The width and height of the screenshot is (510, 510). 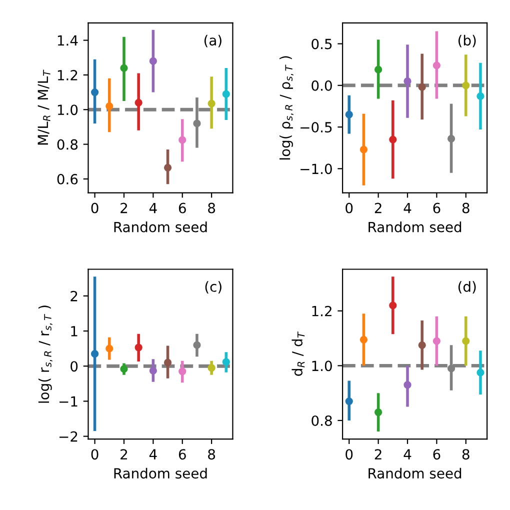 I want to click on y-axis-title: log( r$_{s,R}$ / r$_{s,T}$ ), so click(x=45, y=354).